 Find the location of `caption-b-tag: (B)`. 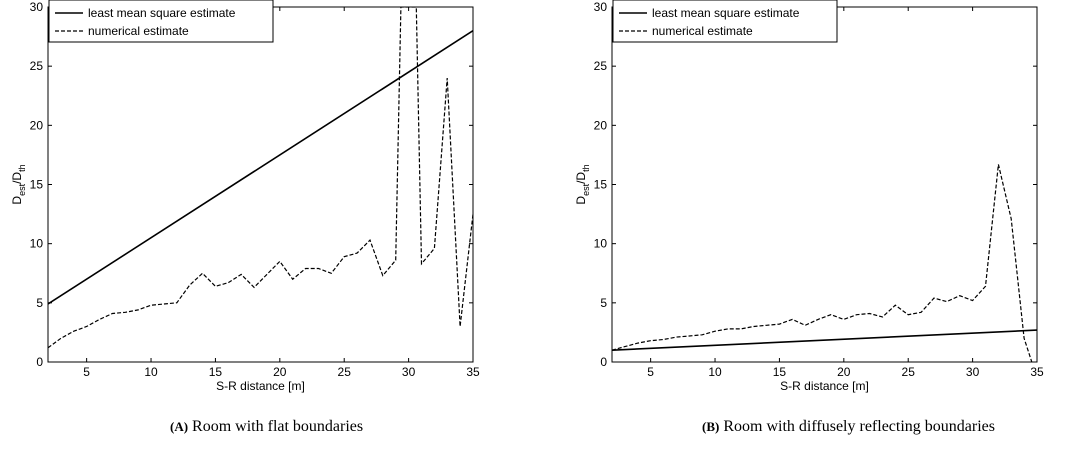

caption-b-tag: (B) is located at coordinates (711, 426).